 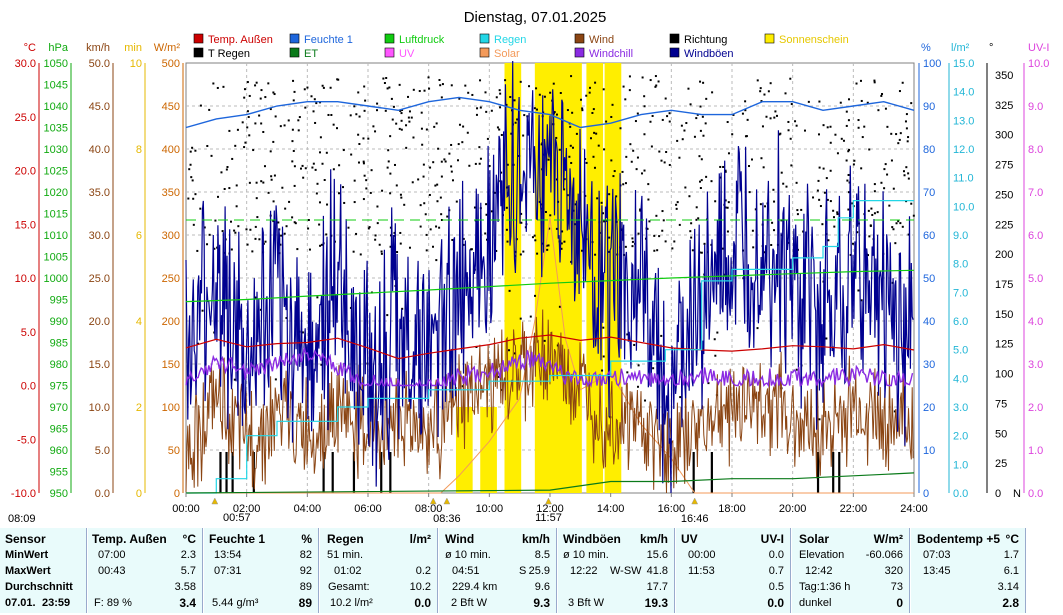 What do you see at coordinates (187, 603) in the screenshot?
I see `temp-current: 3.4` at bounding box center [187, 603].